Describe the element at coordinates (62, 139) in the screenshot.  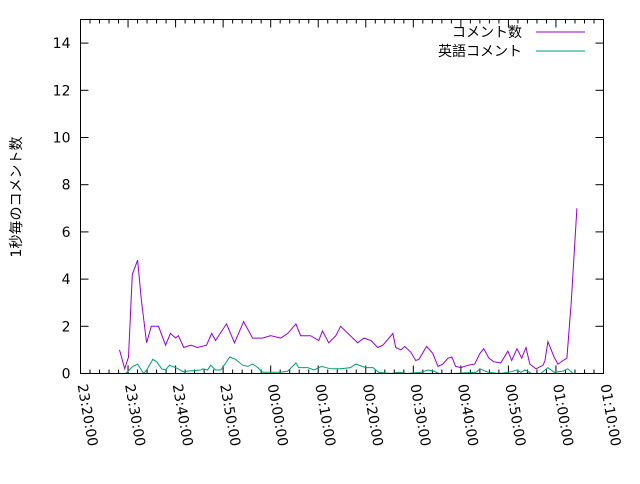
I see `y-tick-label: 10` at that location.